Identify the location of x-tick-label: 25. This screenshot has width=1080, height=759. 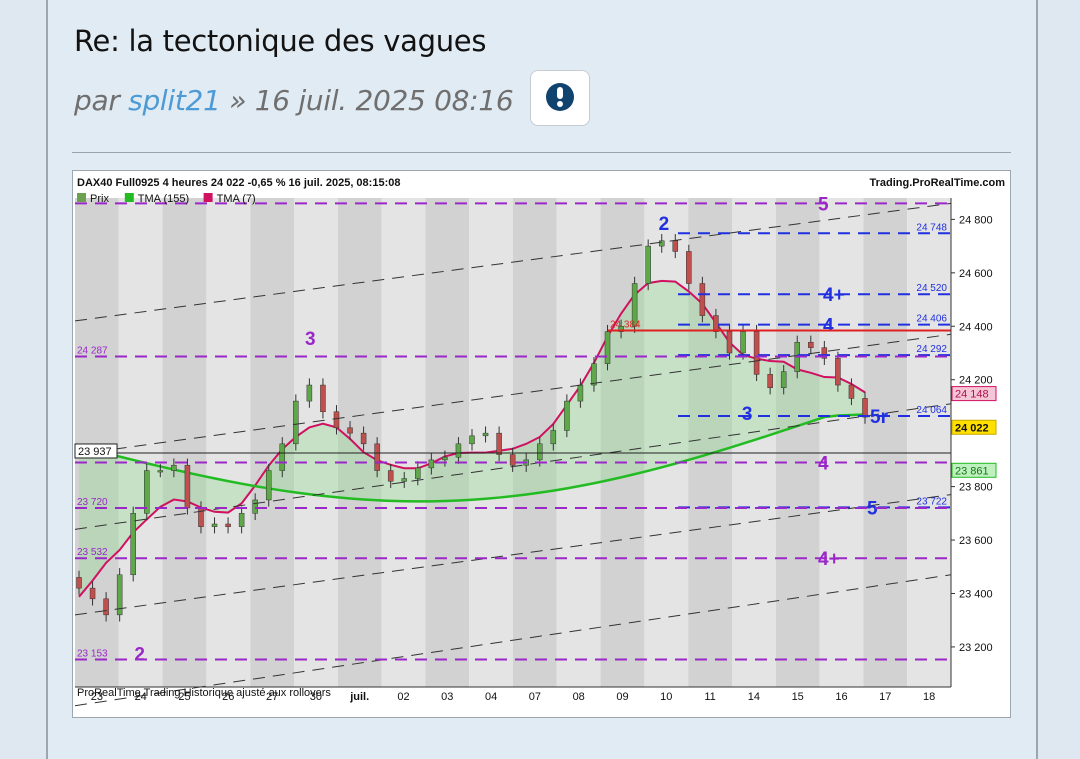
(184, 697).